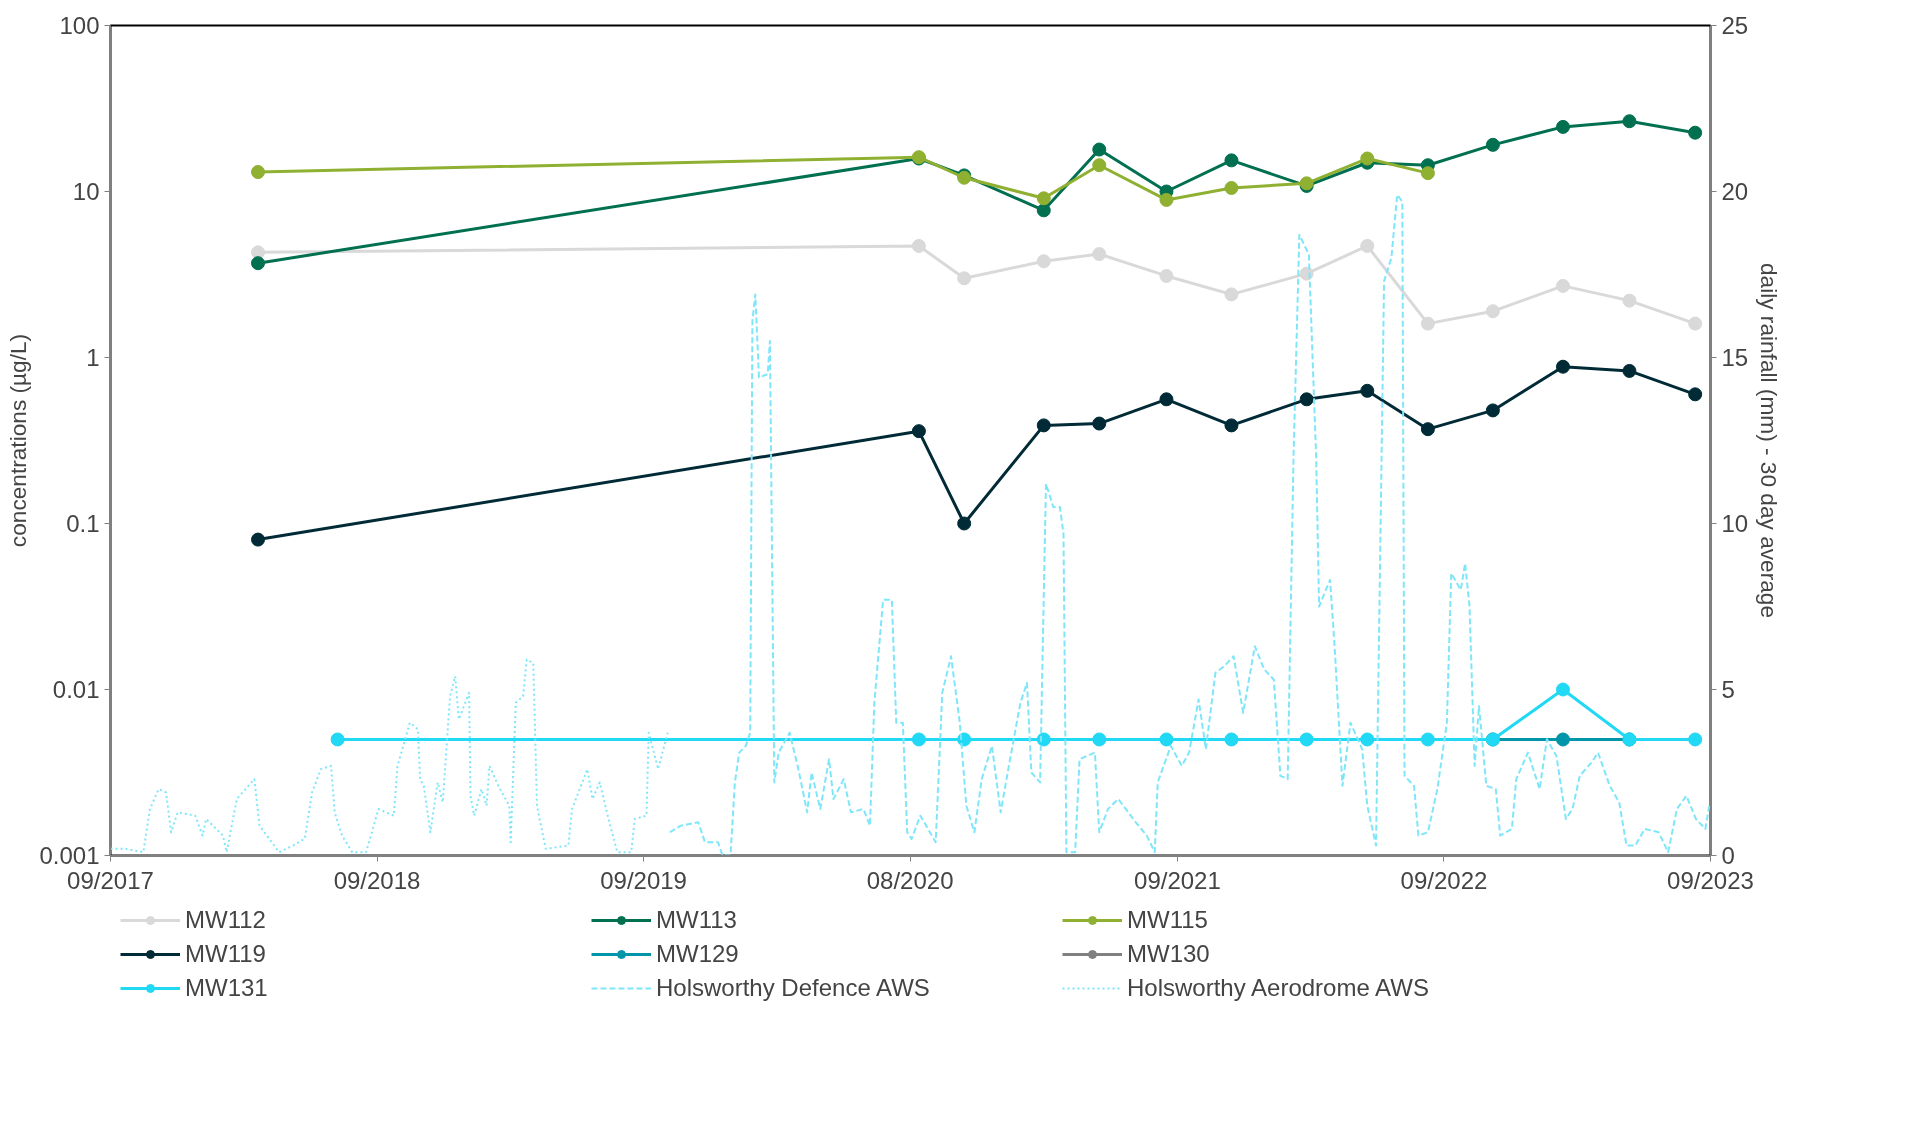  What do you see at coordinates (1278, 988) in the screenshot?
I see `legend-label: Holsworthy Aerodrome AWS` at bounding box center [1278, 988].